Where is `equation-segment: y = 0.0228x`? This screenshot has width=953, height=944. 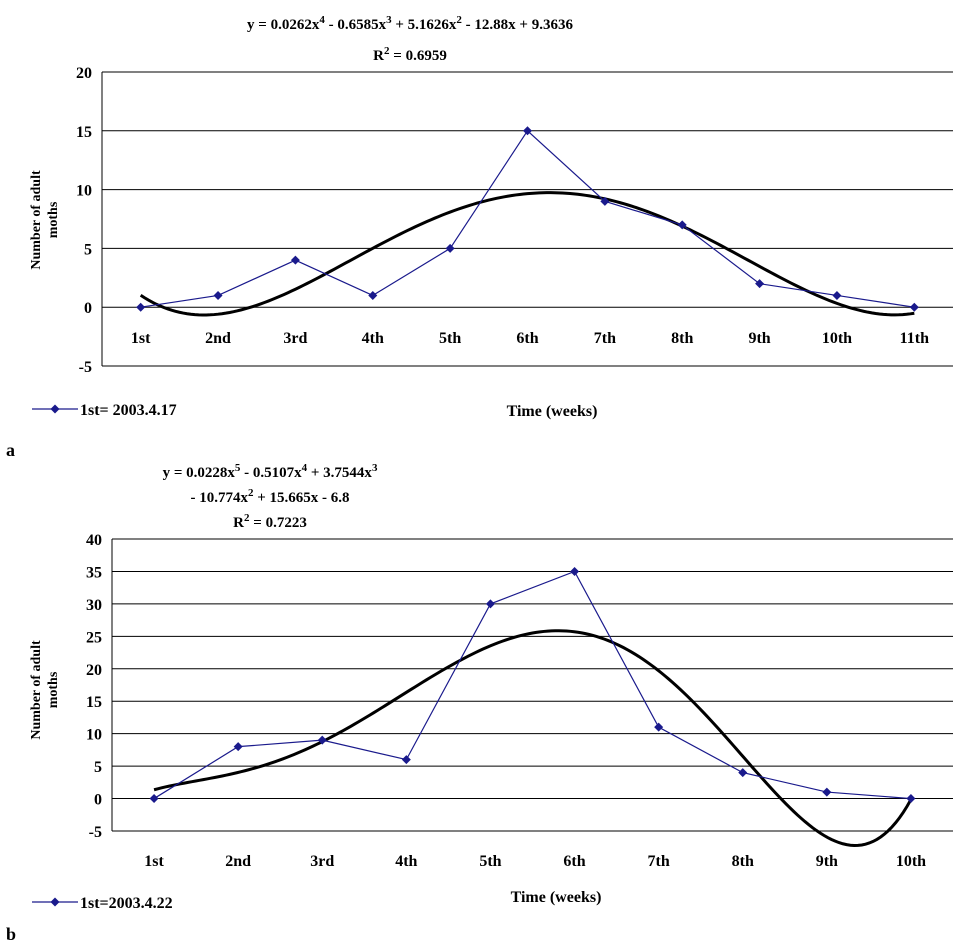 equation-segment: y = 0.0228x is located at coordinates (199, 473).